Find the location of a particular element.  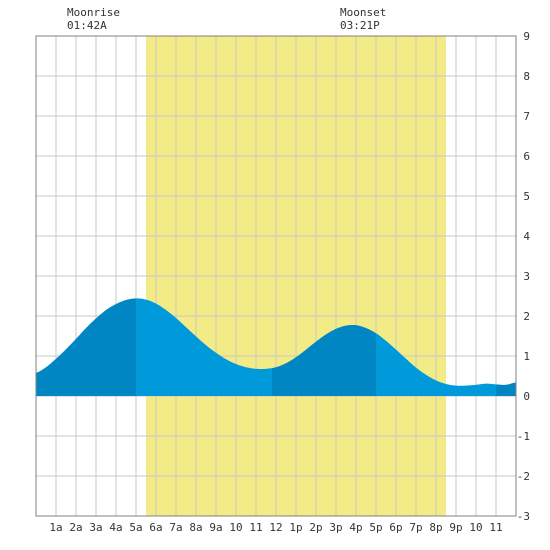

x-tick-label: 8a is located at coordinates (195, 527).